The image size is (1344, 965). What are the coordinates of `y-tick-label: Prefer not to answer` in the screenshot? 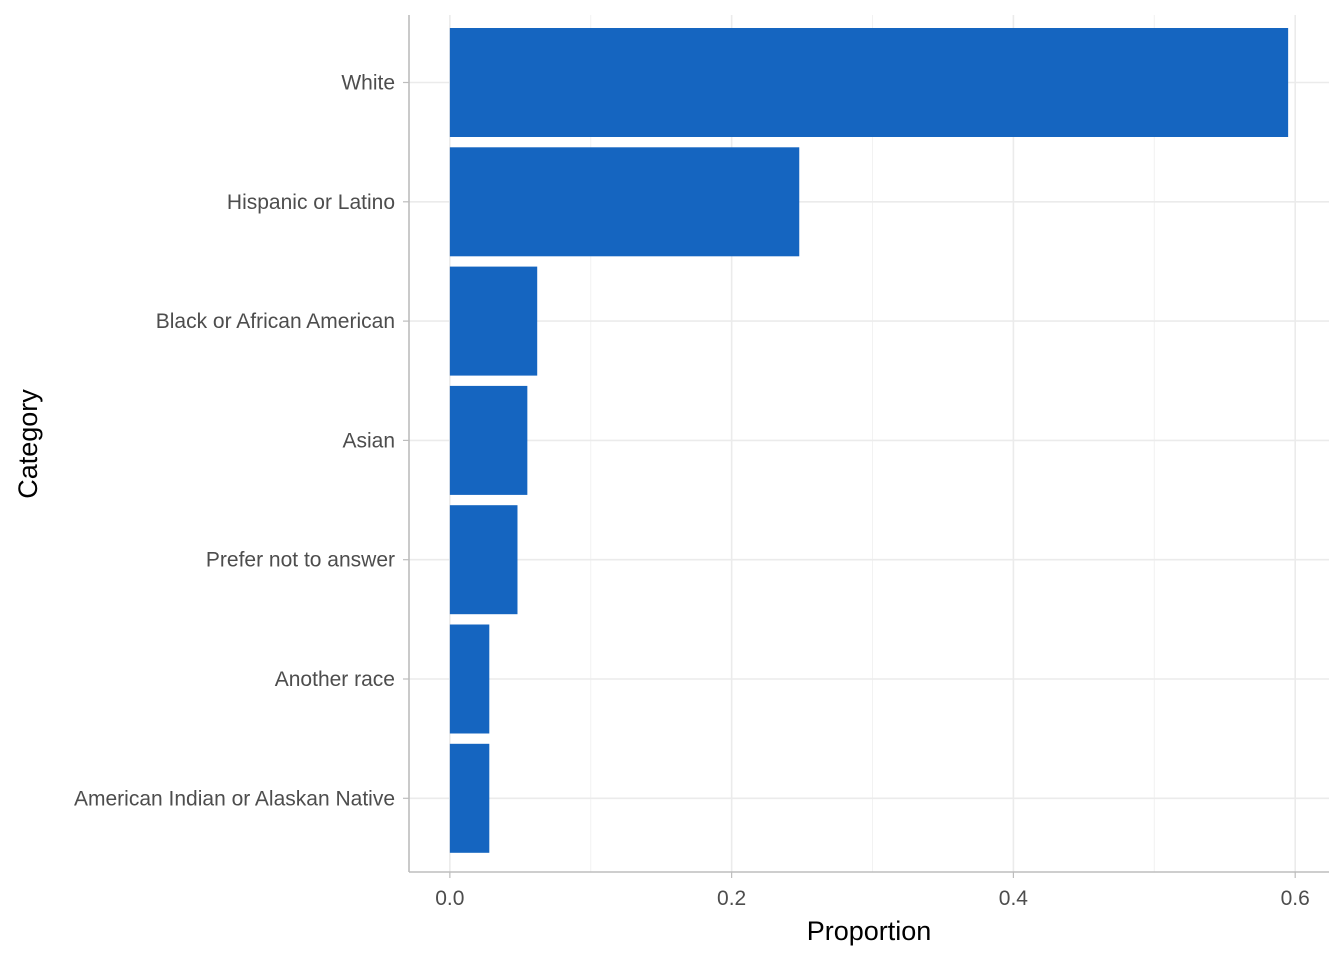 It's located at (300, 560).